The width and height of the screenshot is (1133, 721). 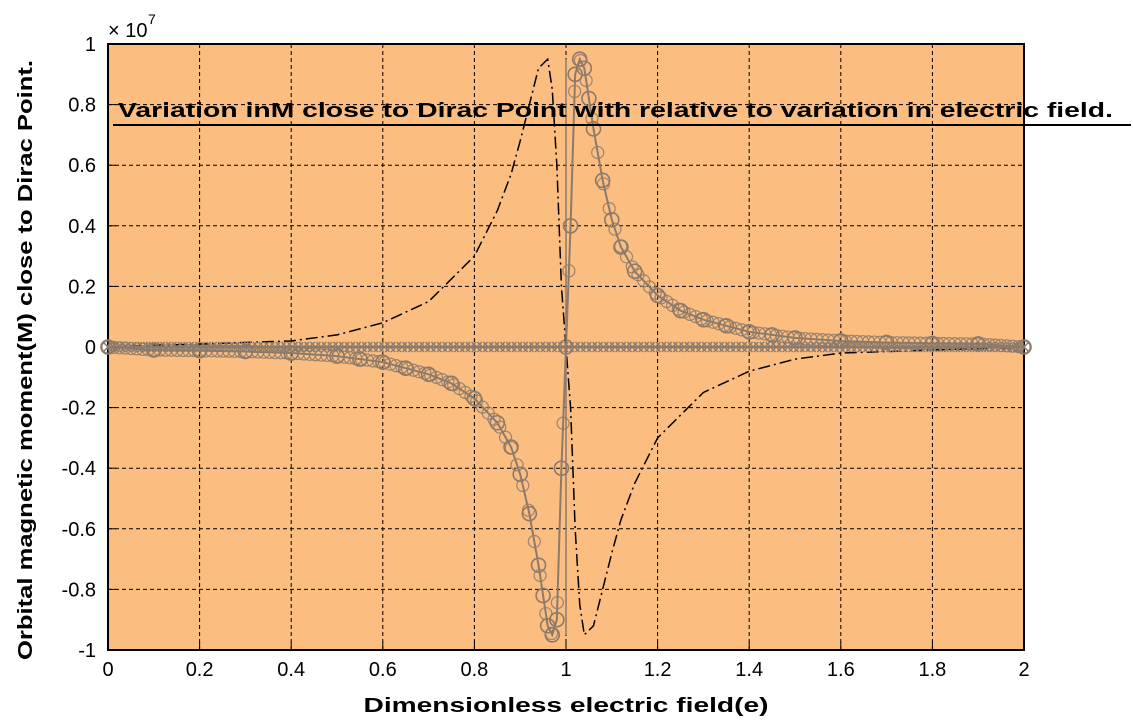 I want to click on x-tick-label: 1.2, so click(x=658, y=670).